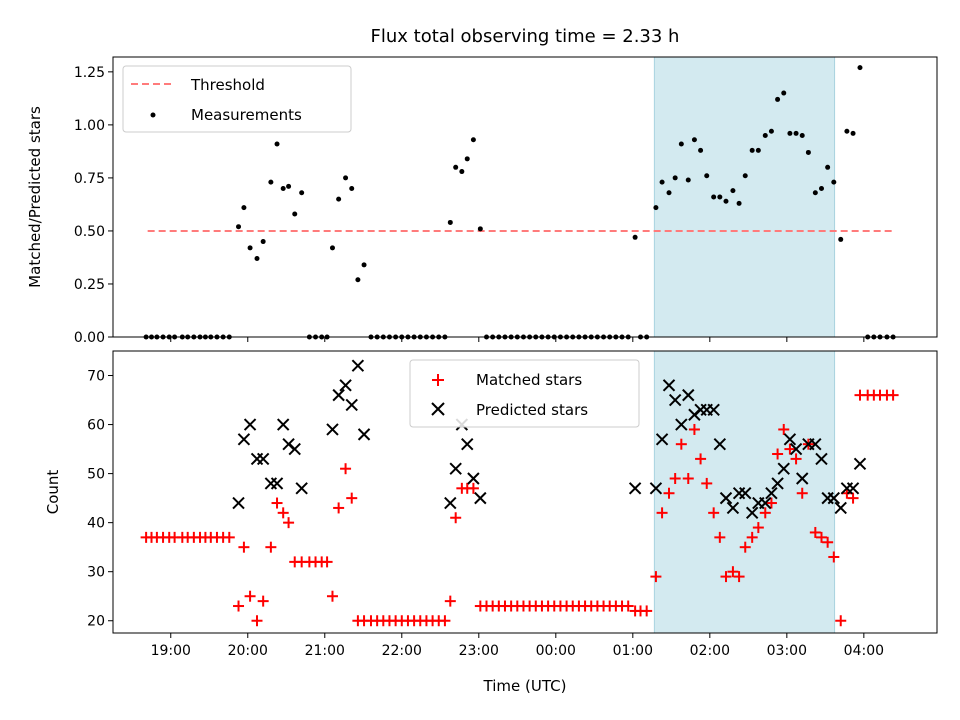  I want to click on bottom-legend: Matched stars Predicted stars, so click(524, 393).